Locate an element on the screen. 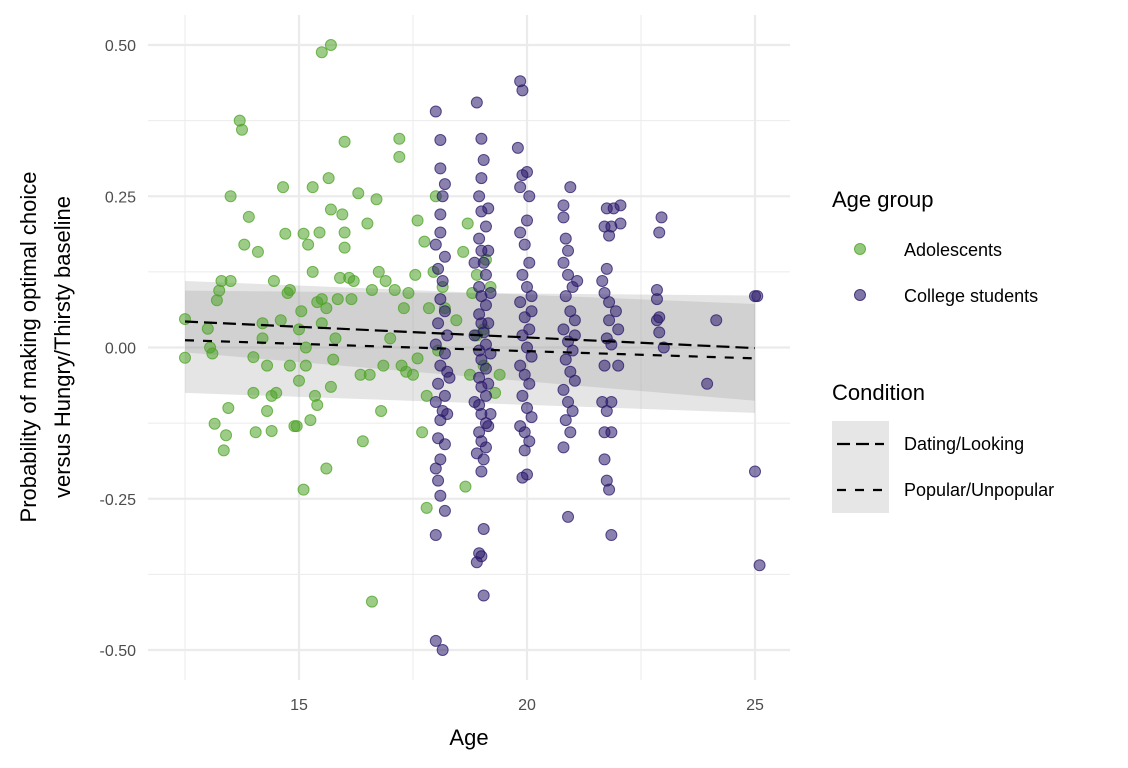  y-tick-label: 0.00 is located at coordinates (120, 349).